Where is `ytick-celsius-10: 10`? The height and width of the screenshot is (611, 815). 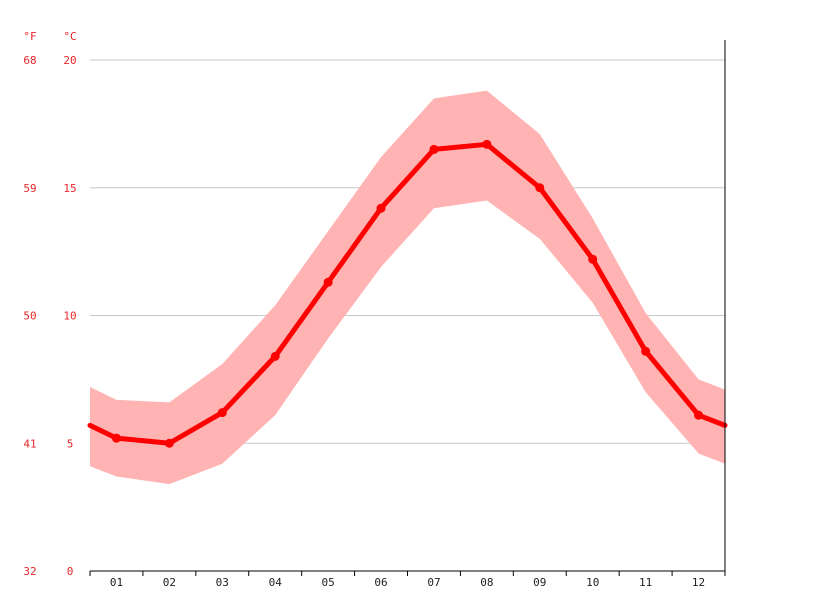
ytick-celsius-10: 10 is located at coordinates (69, 316).